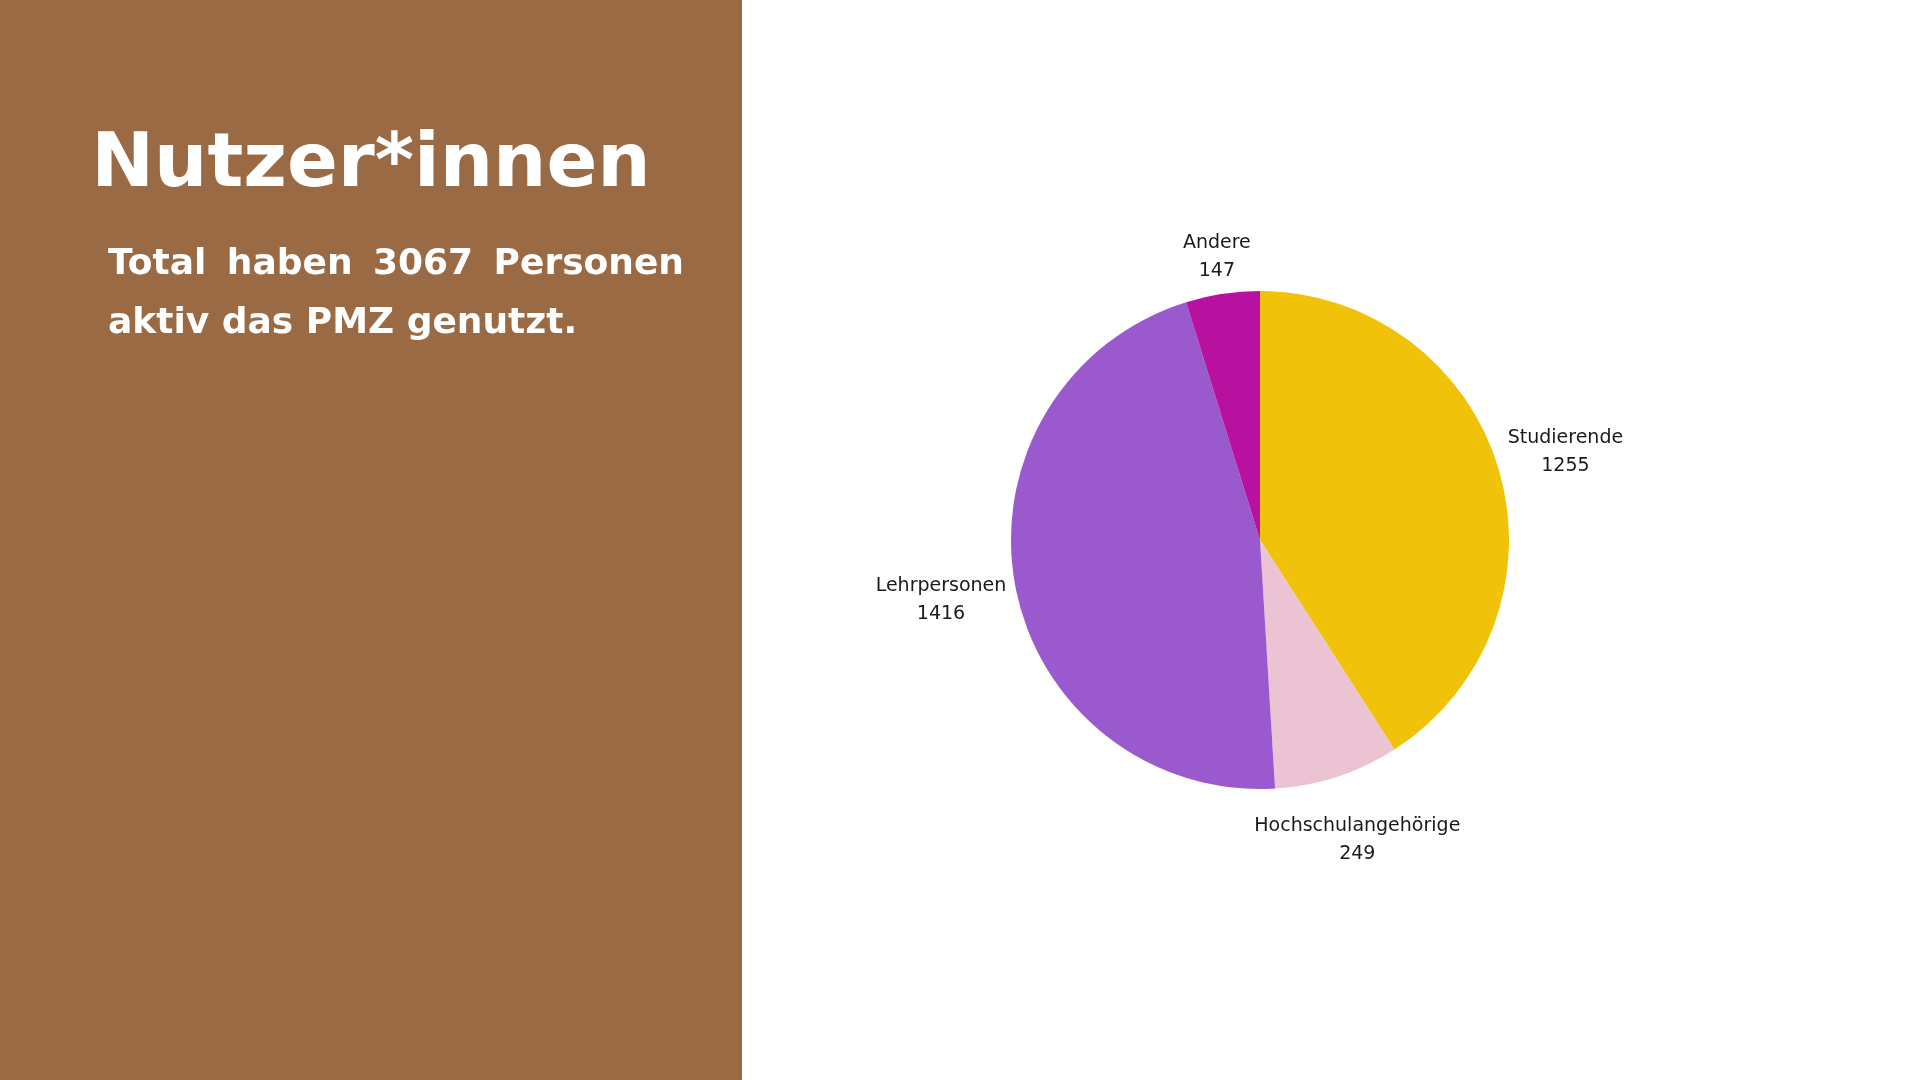 The height and width of the screenshot is (1080, 1920). Describe the element at coordinates (1357, 824) in the screenshot. I see `slice-label: Hochschulangehörige` at that location.